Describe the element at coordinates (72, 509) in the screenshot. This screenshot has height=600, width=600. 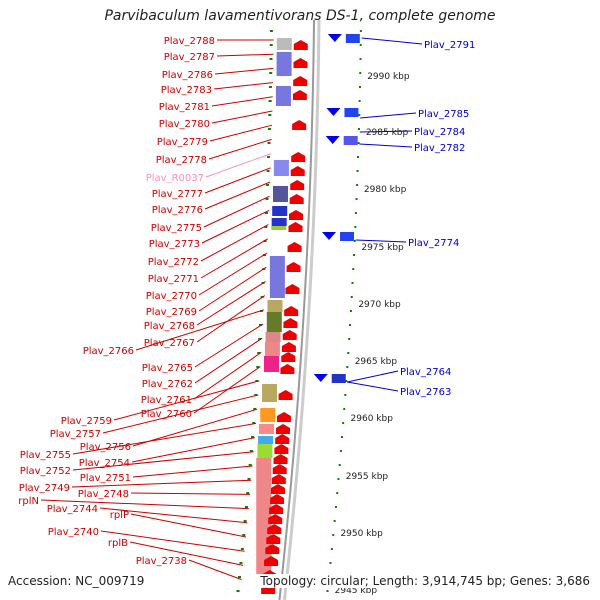
I see `left-gene-label: Plav_2744` at that location.